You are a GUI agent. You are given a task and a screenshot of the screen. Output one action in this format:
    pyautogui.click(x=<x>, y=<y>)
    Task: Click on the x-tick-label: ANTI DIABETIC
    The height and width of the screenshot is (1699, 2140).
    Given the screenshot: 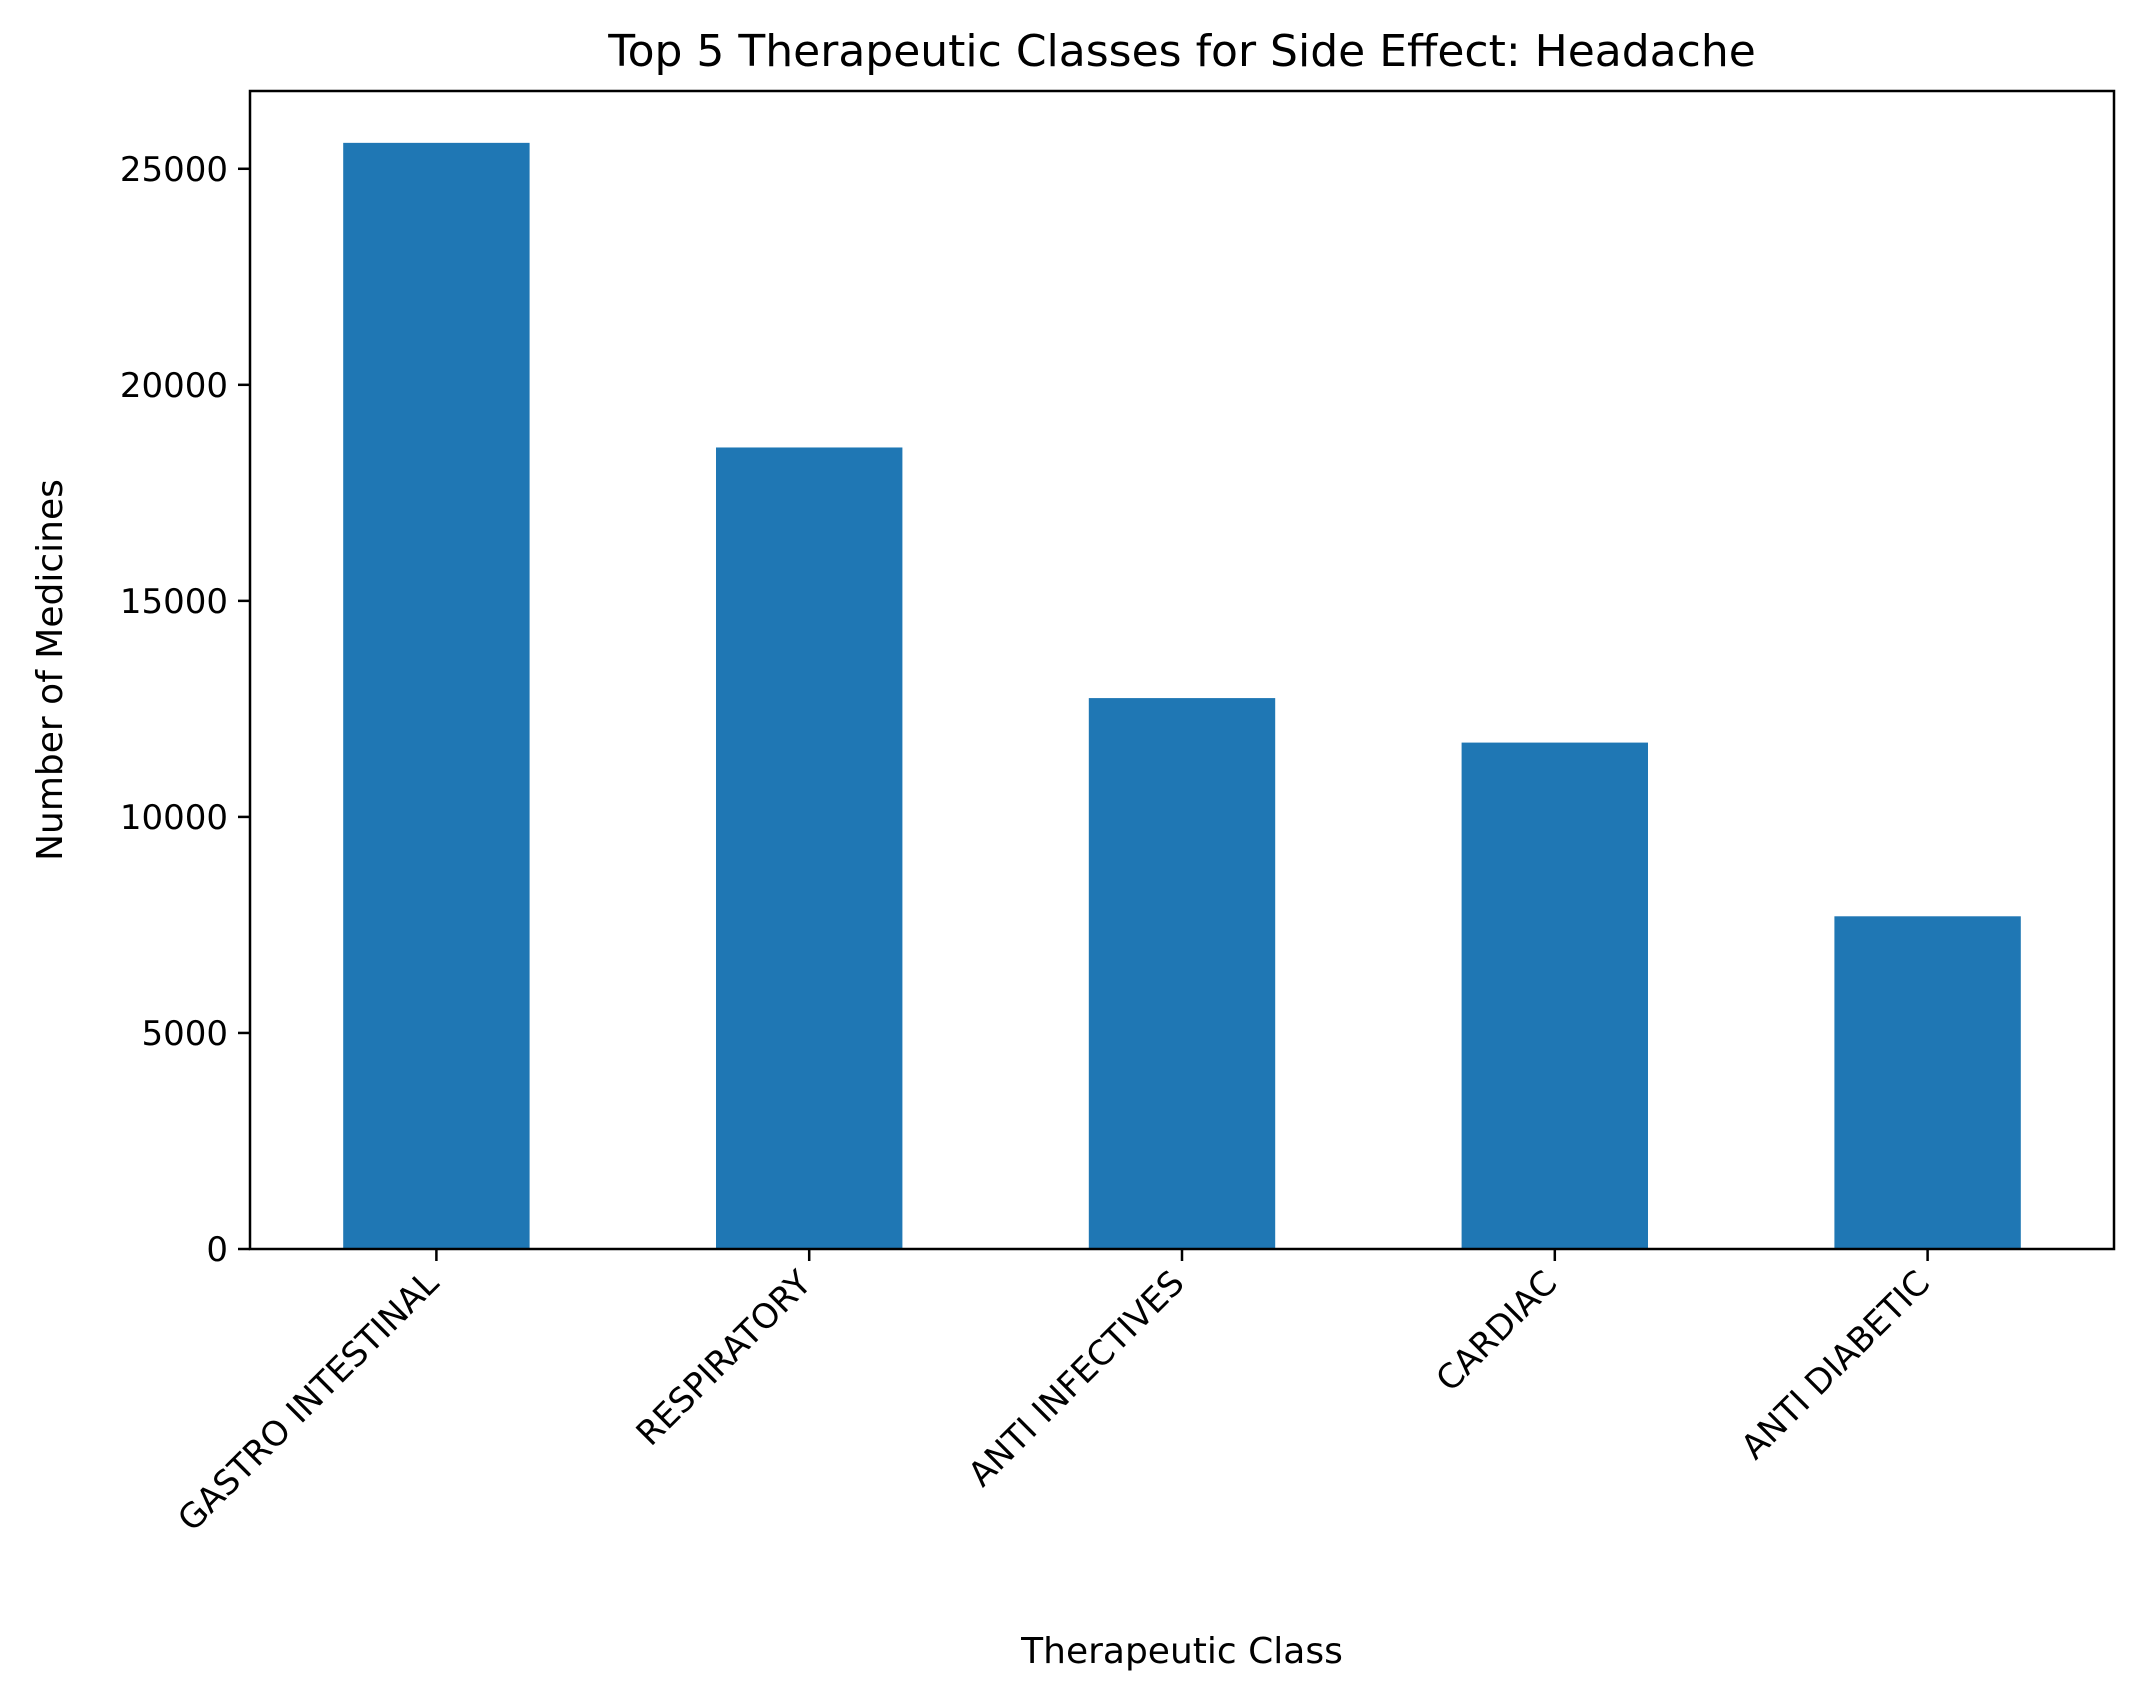 What is the action you would take?
    pyautogui.click(x=1836, y=1365)
    